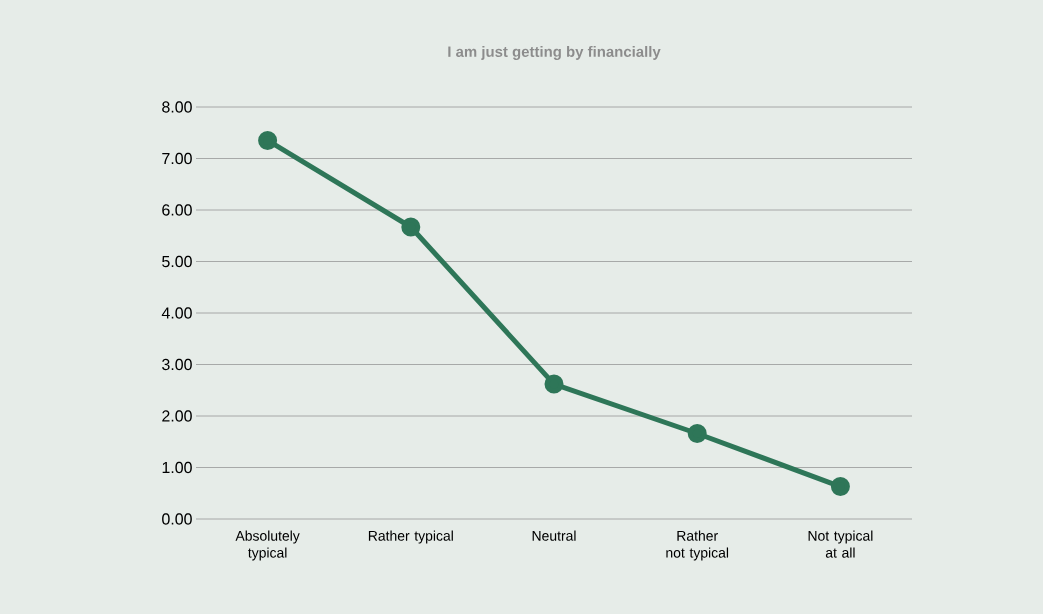 Image resolution: width=1043 pixels, height=614 pixels. What do you see at coordinates (697, 545) in the screenshot?
I see `x-tick-label: Rather not typical` at bounding box center [697, 545].